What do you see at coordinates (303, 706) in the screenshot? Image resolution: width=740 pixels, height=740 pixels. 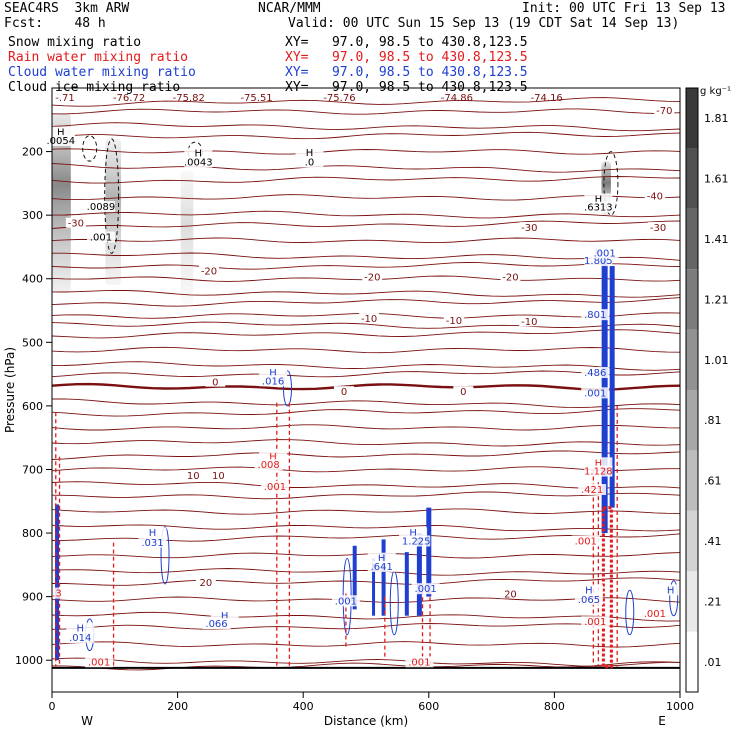 I see `x-tick-label-2: 400` at bounding box center [303, 706].